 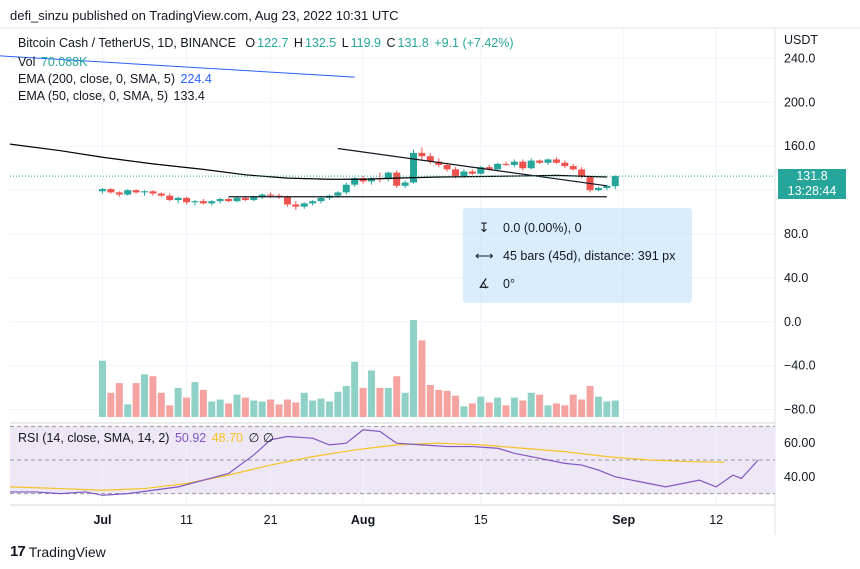 What do you see at coordinates (799, 443) in the screenshot?
I see `rsi-tick-label: 60.00` at bounding box center [799, 443].